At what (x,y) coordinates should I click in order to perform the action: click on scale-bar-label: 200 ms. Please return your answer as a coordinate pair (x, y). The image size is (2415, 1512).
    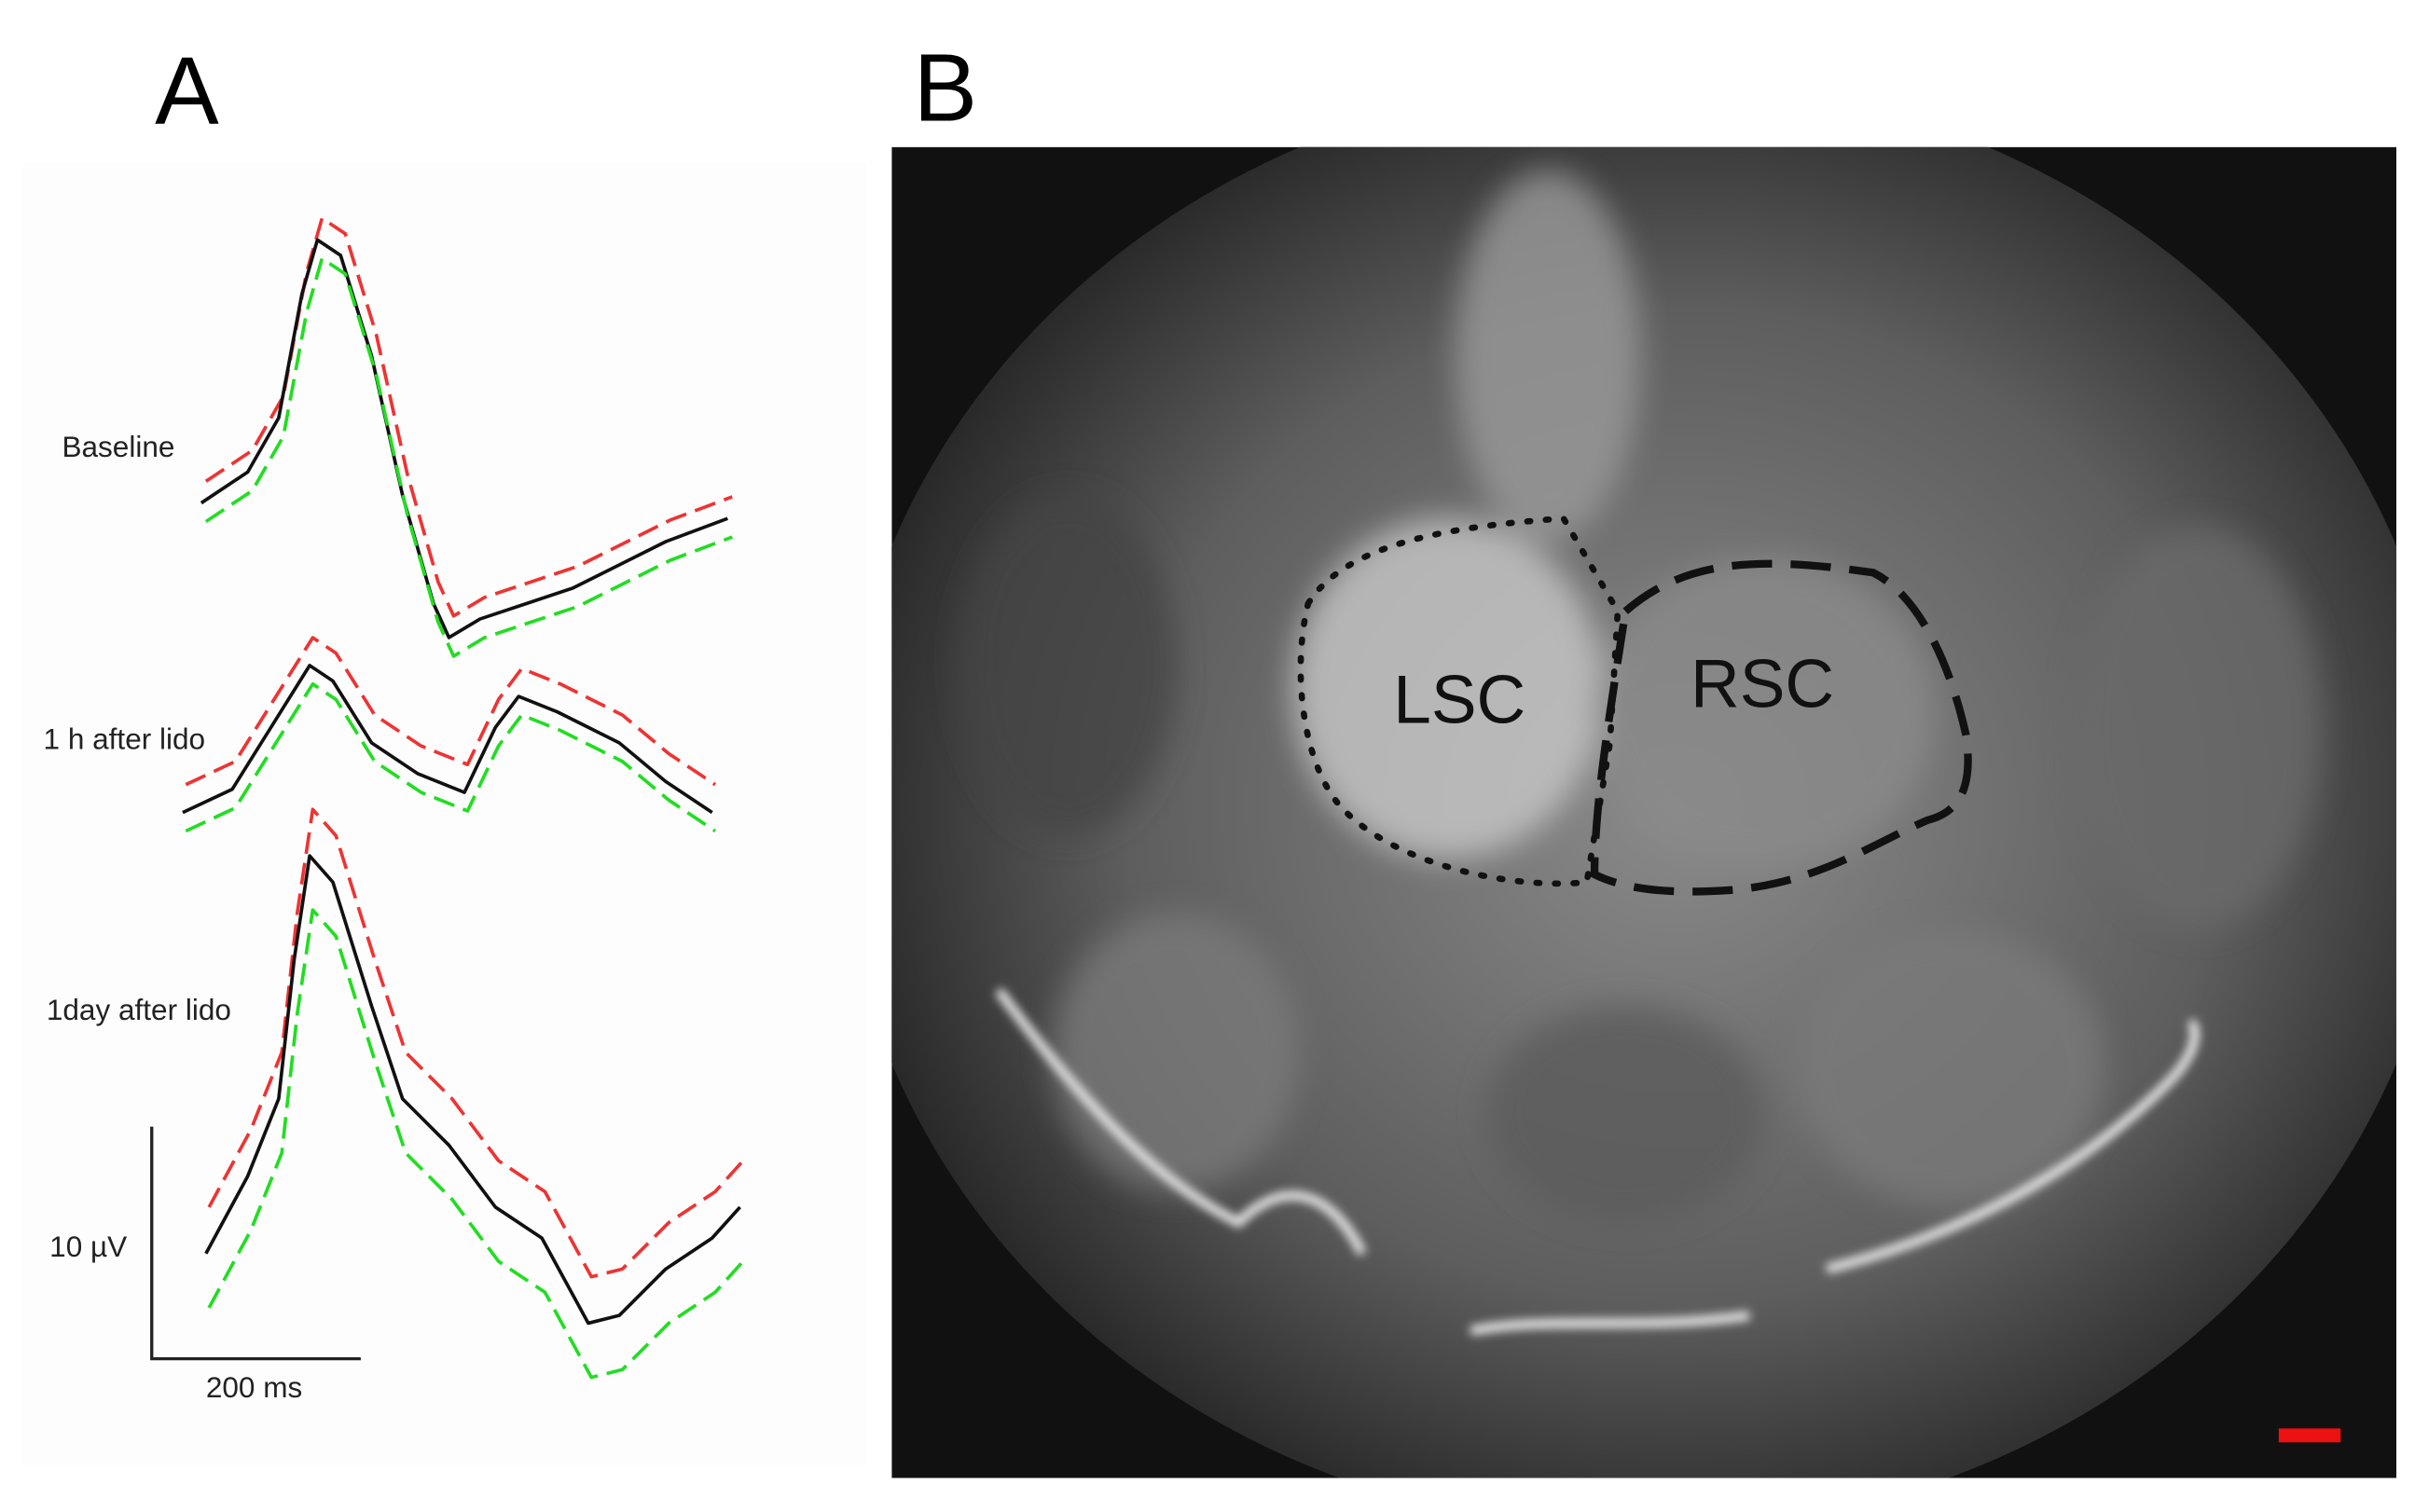
    Looking at the image, I should click on (254, 1387).